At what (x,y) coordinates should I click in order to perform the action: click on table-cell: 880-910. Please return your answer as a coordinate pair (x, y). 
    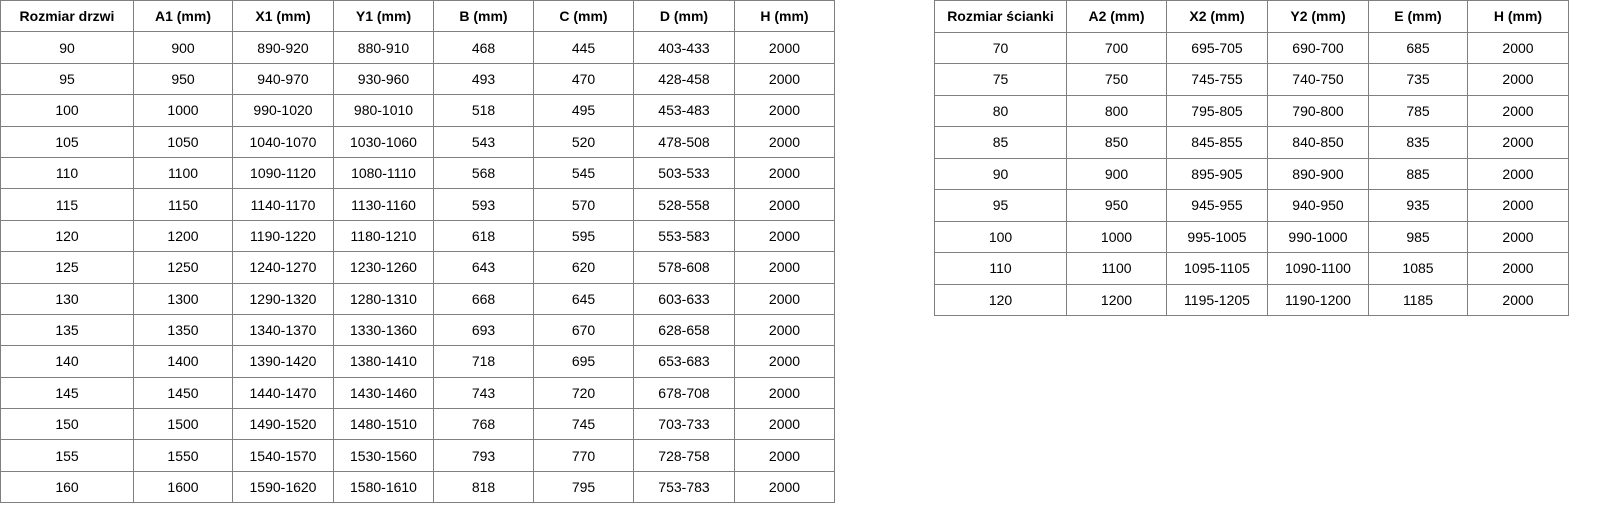
    Looking at the image, I should click on (383, 47).